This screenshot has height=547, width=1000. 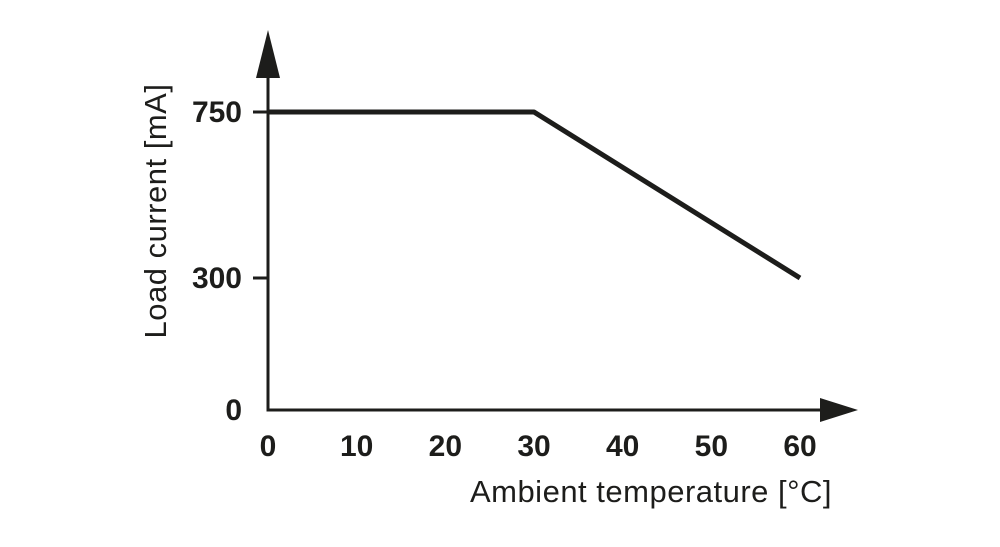 What do you see at coordinates (839, 410) in the screenshot?
I see `x-axis-arrowhead` at bounding box center [839, 410].